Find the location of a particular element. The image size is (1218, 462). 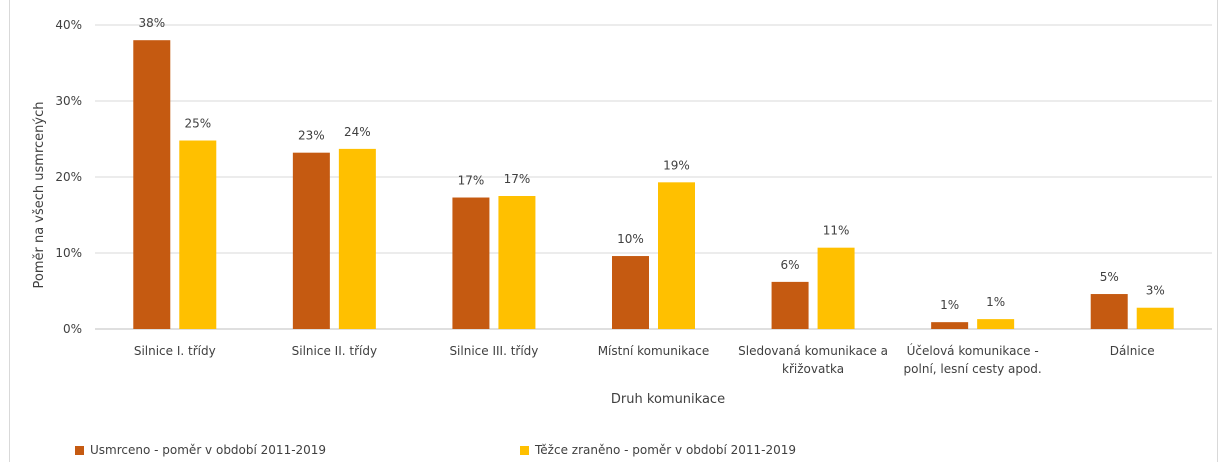

x-tick-label: Silnice III. třídy is located at coordinates (493, 351).